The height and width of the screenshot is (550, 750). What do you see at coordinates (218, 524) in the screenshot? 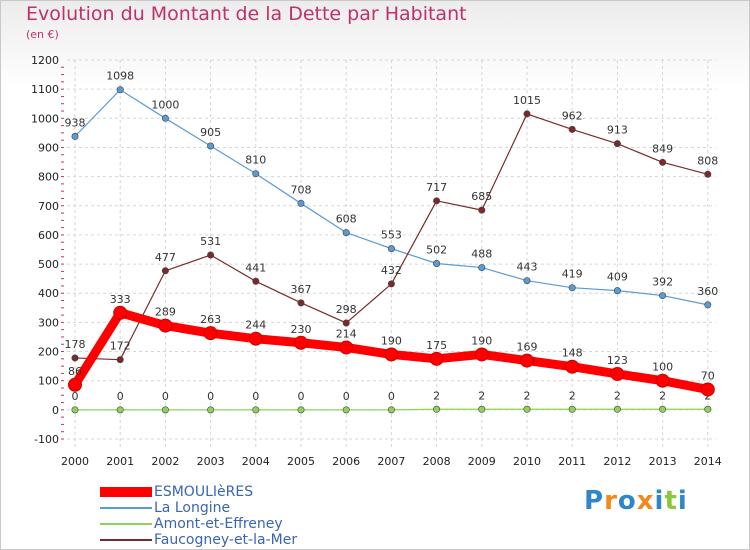
I see `legend-label-amont-et-effreney: Amont-et-Effreney` at bounding box center [218, 524].